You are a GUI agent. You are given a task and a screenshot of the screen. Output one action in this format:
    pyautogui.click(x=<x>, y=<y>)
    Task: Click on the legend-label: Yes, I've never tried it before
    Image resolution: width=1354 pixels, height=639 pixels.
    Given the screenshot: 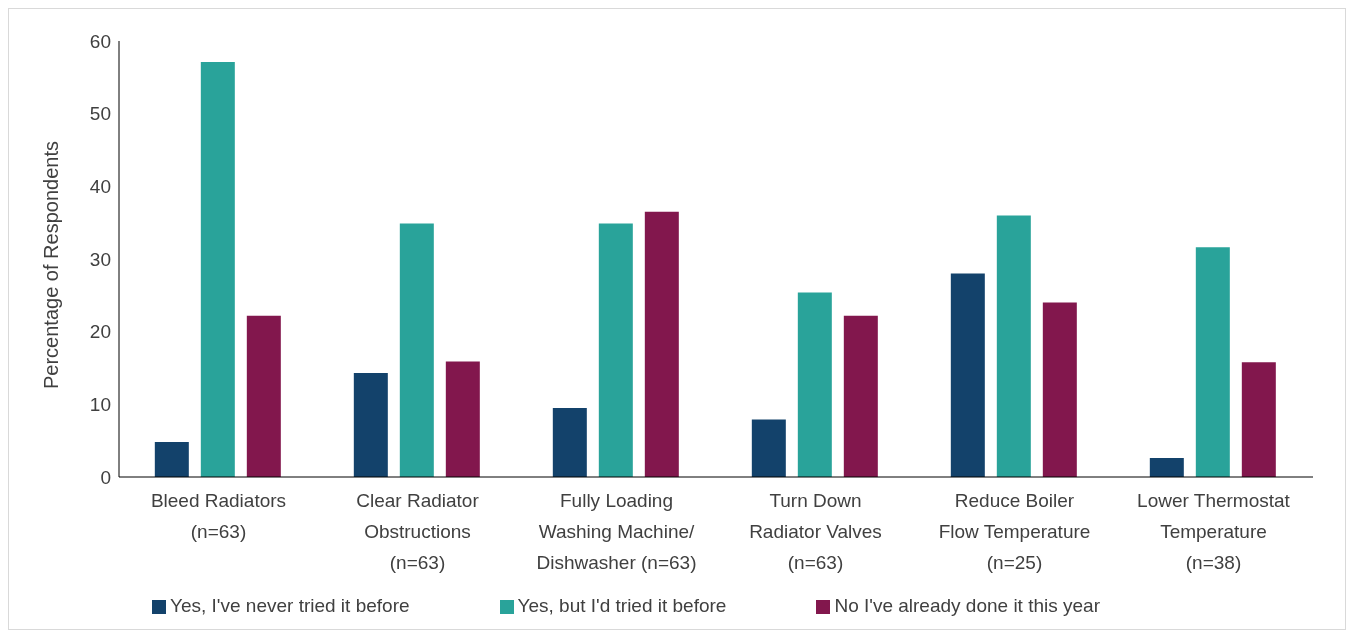 What is the action you would take?
    pyautogui.click(x=290, y=605)
    